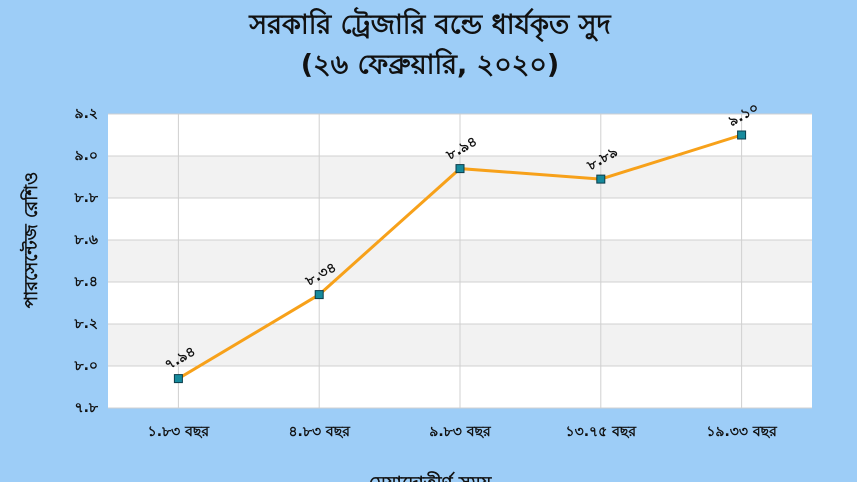  What do you see at coordinates (460, 432) in the screenshot?
I see `x-tick-label: ৯.৮৩ বছর` at bounding box center [460, 432].